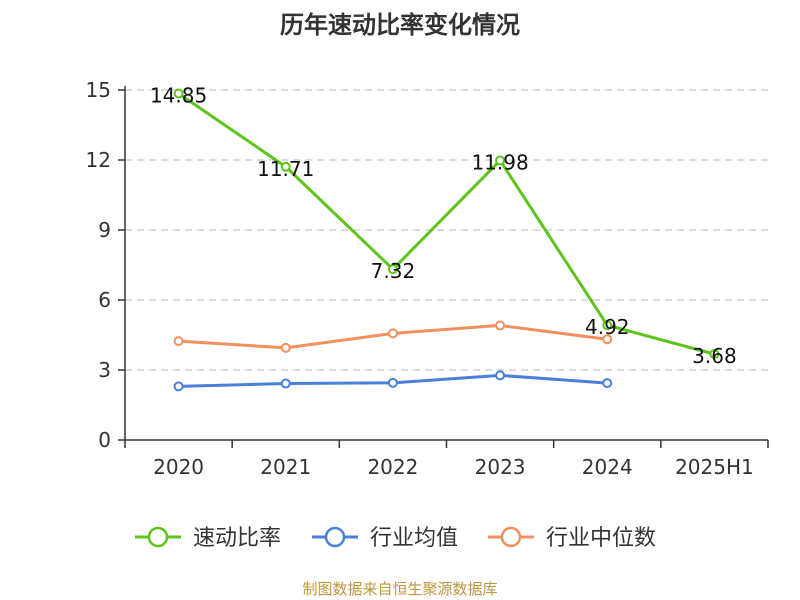 Image resolution: width=800 pixels, height=600 pixels. I want to click on data-label: 3.68, so click(714, 356).